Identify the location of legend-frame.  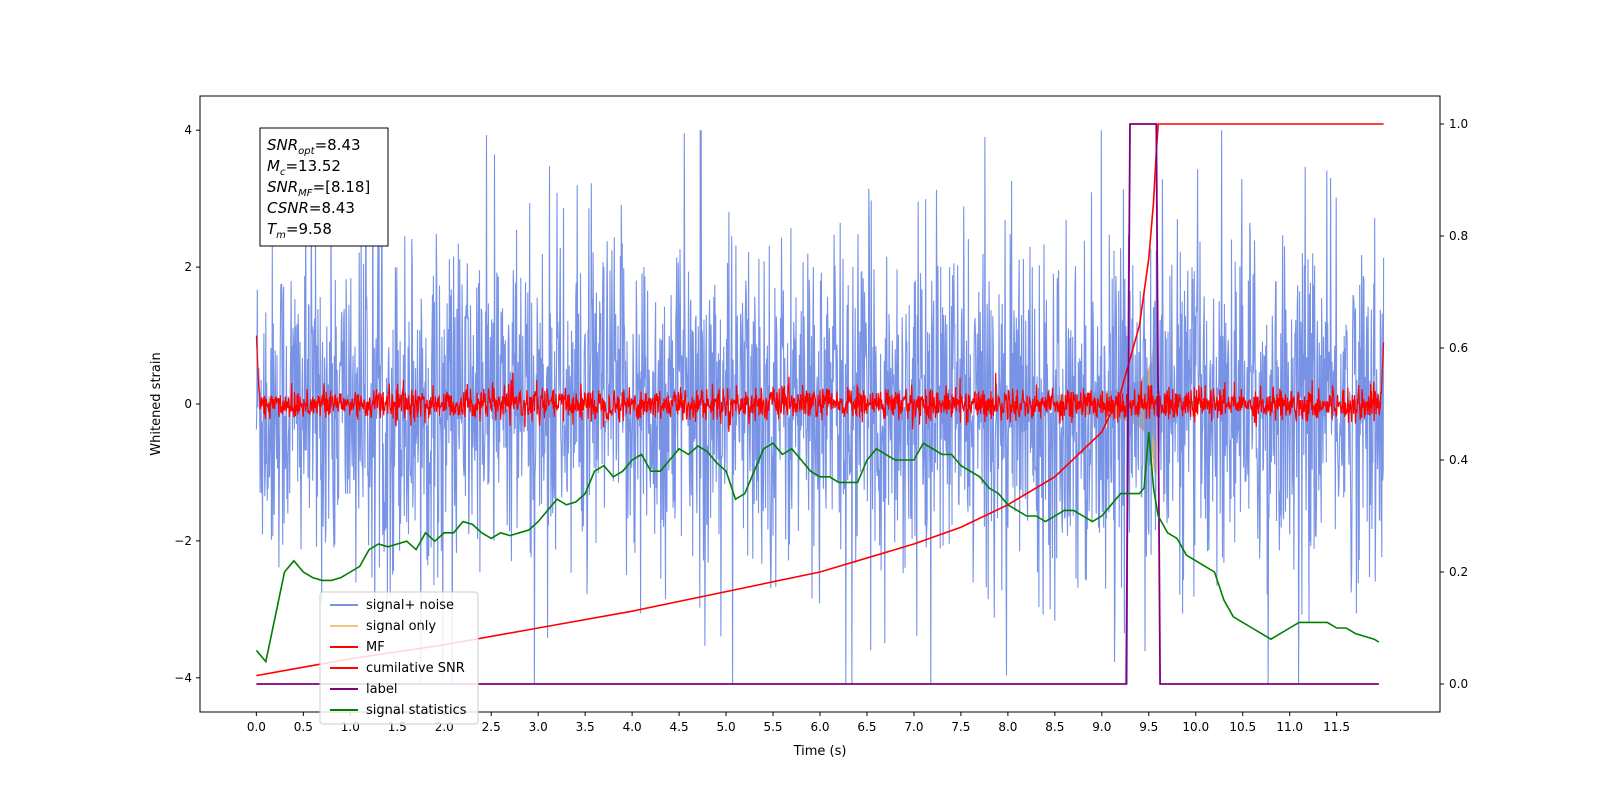
(399, 658).